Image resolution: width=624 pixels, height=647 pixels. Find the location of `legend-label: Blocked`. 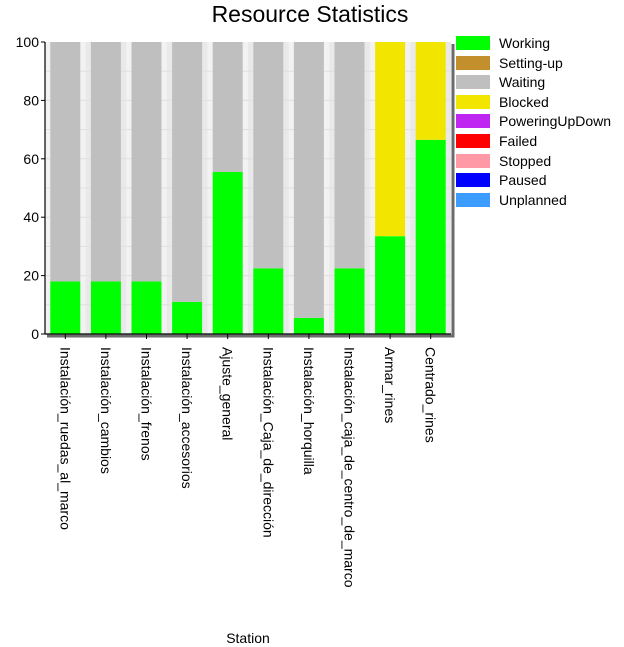

legend-label: Blocked is located at coordinates (524, 101).